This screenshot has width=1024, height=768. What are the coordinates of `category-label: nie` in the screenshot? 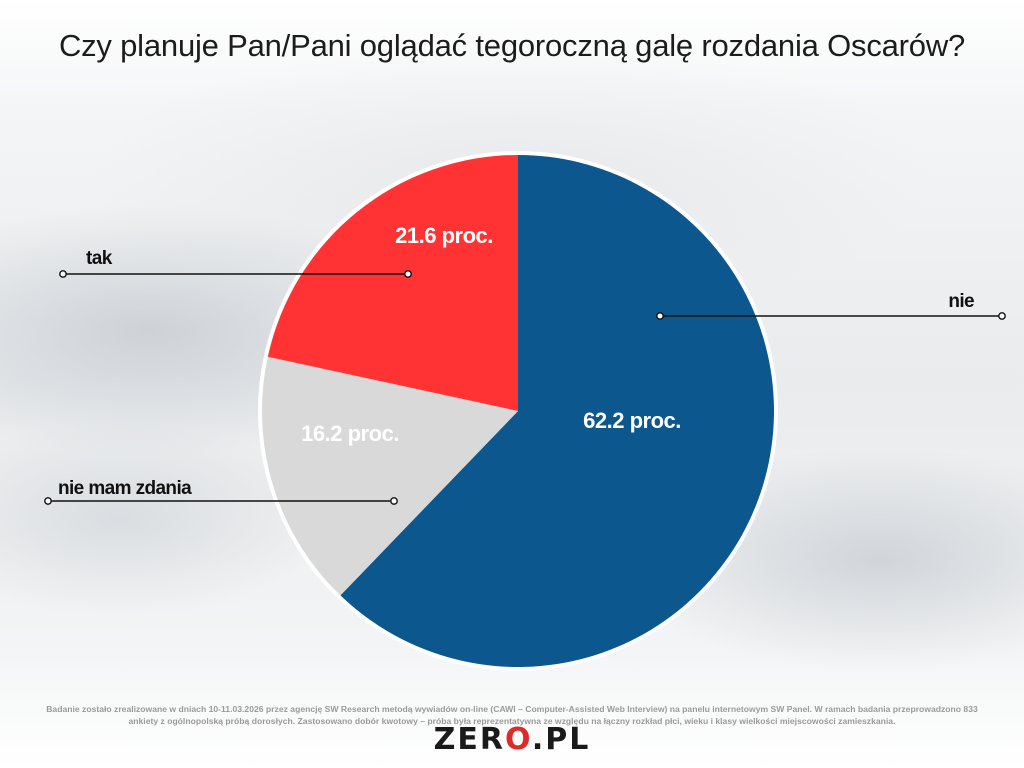 It's located at (961, 301).